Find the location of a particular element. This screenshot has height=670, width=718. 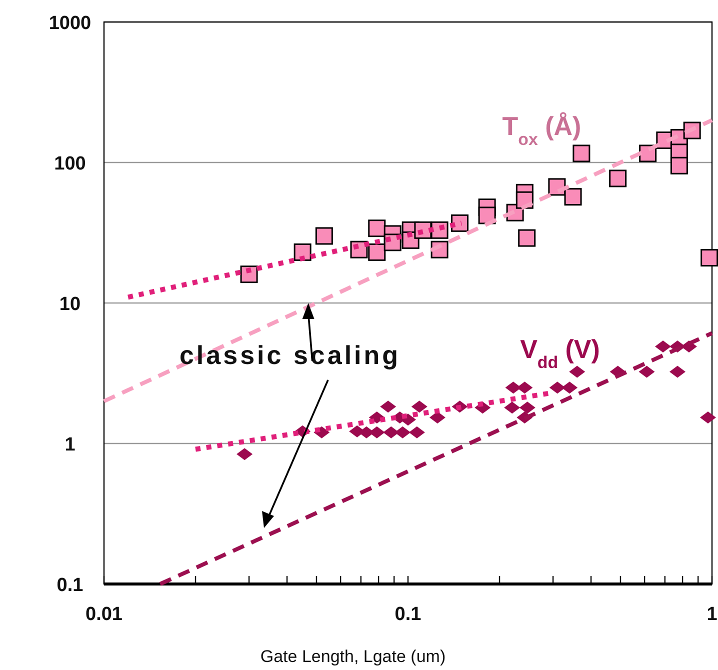

x-tick-label: 0.01 is located at coordinates (104, 614).